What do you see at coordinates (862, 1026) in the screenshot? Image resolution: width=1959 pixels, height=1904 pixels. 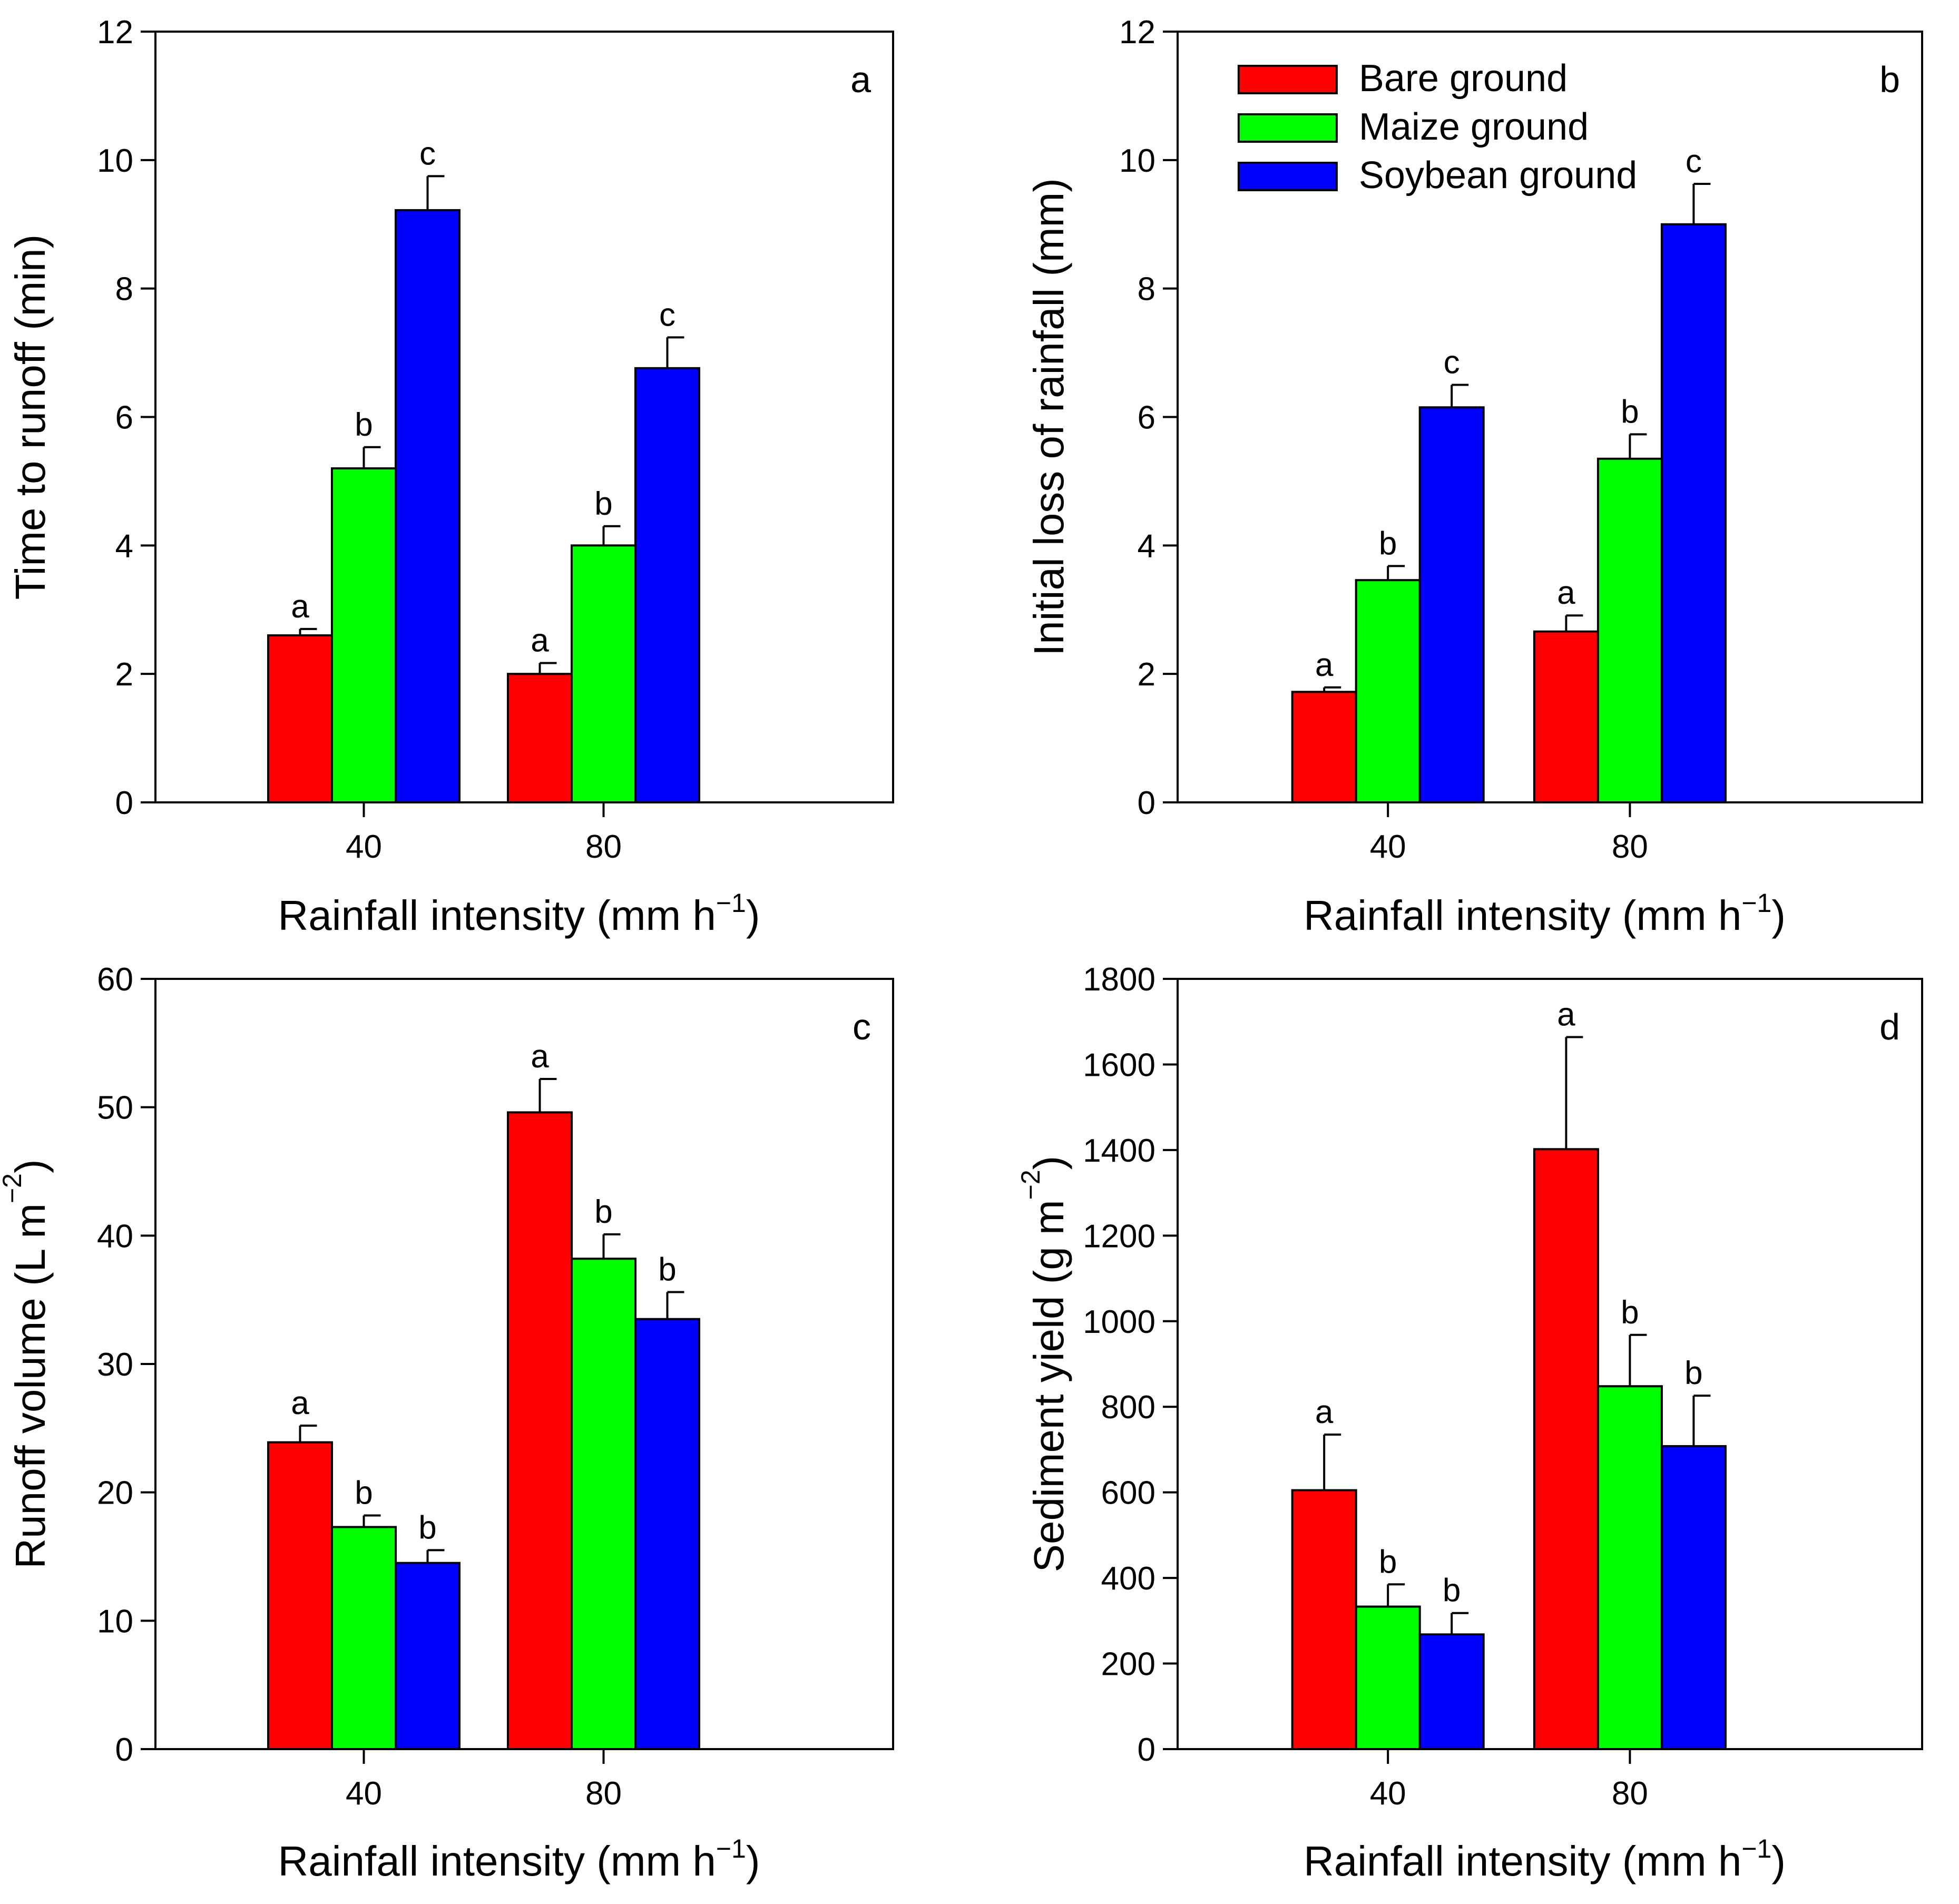 I see `panel-letter: c` at bounding box center [862, 1026].